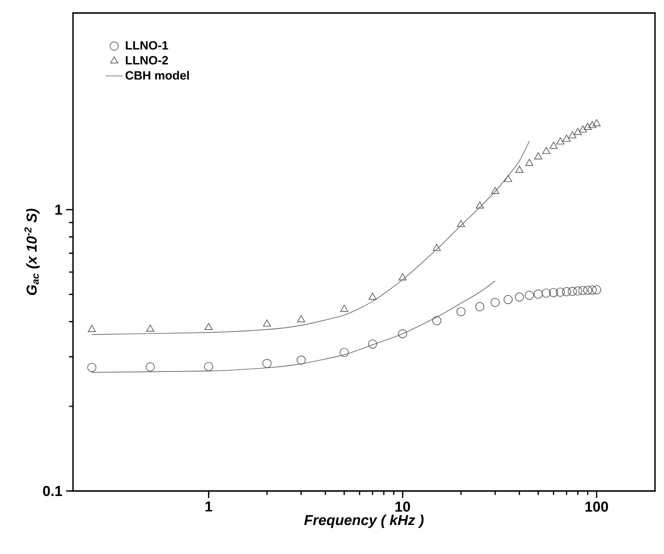 This screenshot has height=554, width=664. Describe the element at coordinates (157, 75) in the screenshot. I see `legend-label: CBH model` at that location.